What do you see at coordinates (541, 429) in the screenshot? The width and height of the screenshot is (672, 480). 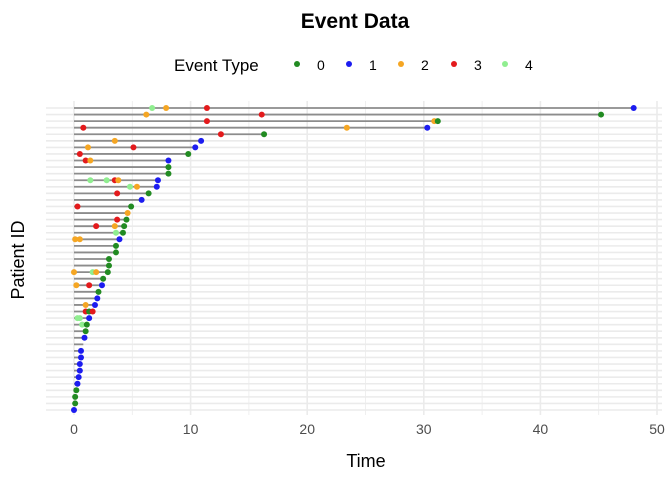 I see `x-tick-label: 40` at bounding box center [541, 429].